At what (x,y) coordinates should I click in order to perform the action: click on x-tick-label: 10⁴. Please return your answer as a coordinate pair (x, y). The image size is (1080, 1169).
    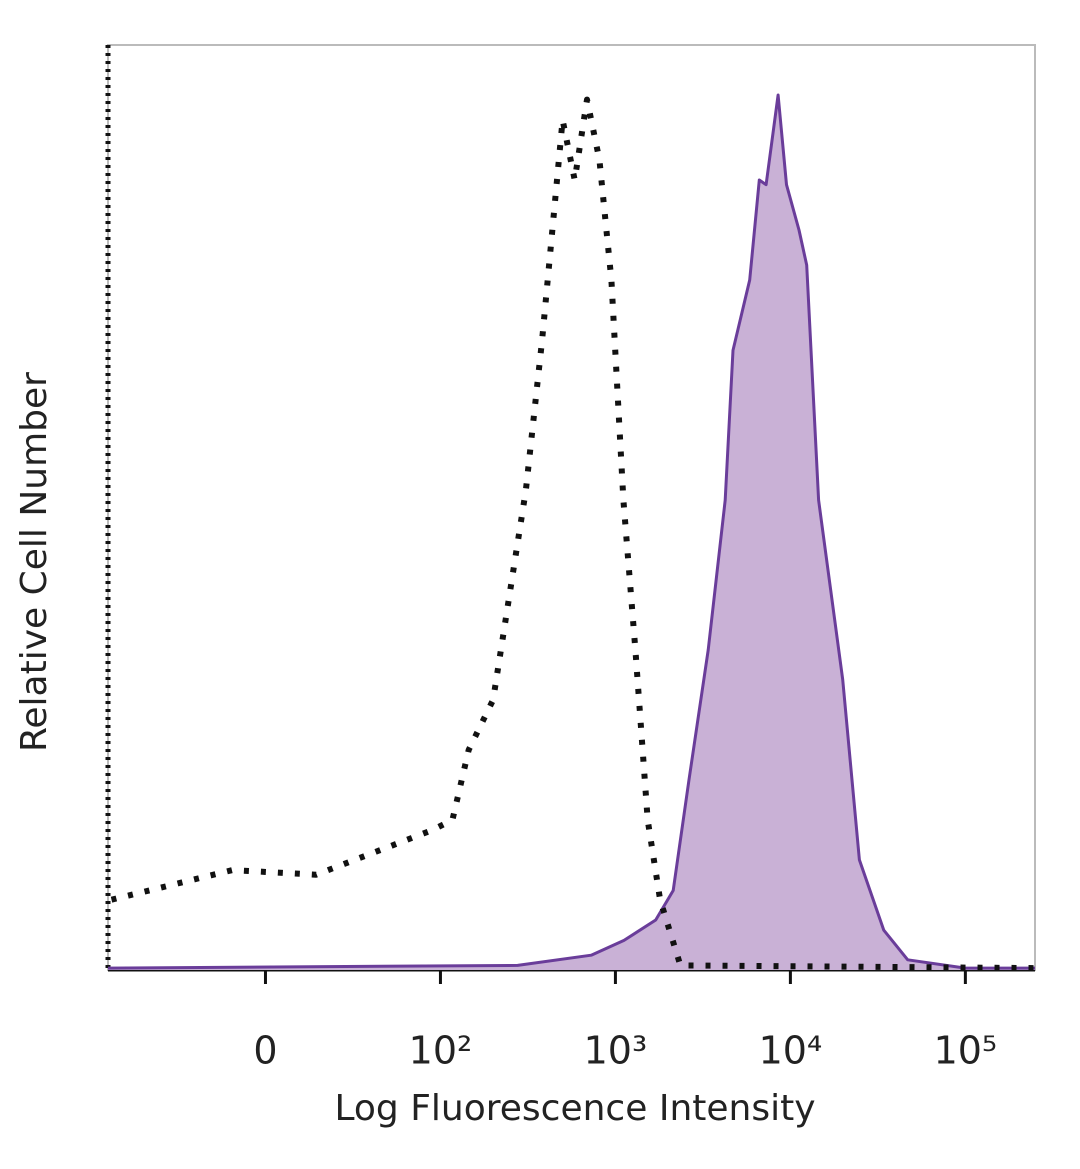
    Looking at the image, I should click on (791, 1051).